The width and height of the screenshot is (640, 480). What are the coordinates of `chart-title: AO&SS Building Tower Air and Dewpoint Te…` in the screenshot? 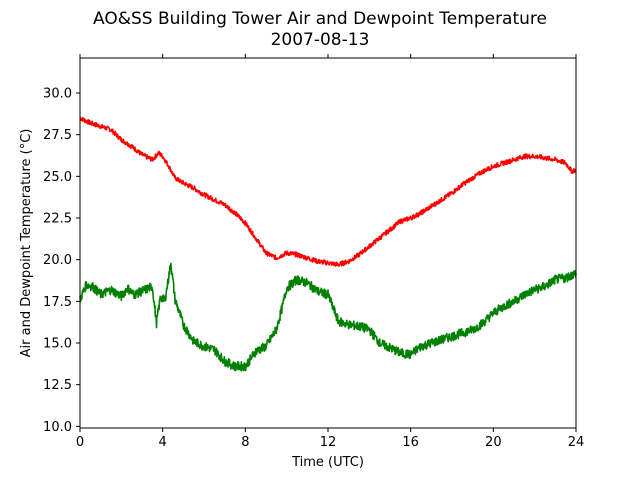 It's located at (320, 19).